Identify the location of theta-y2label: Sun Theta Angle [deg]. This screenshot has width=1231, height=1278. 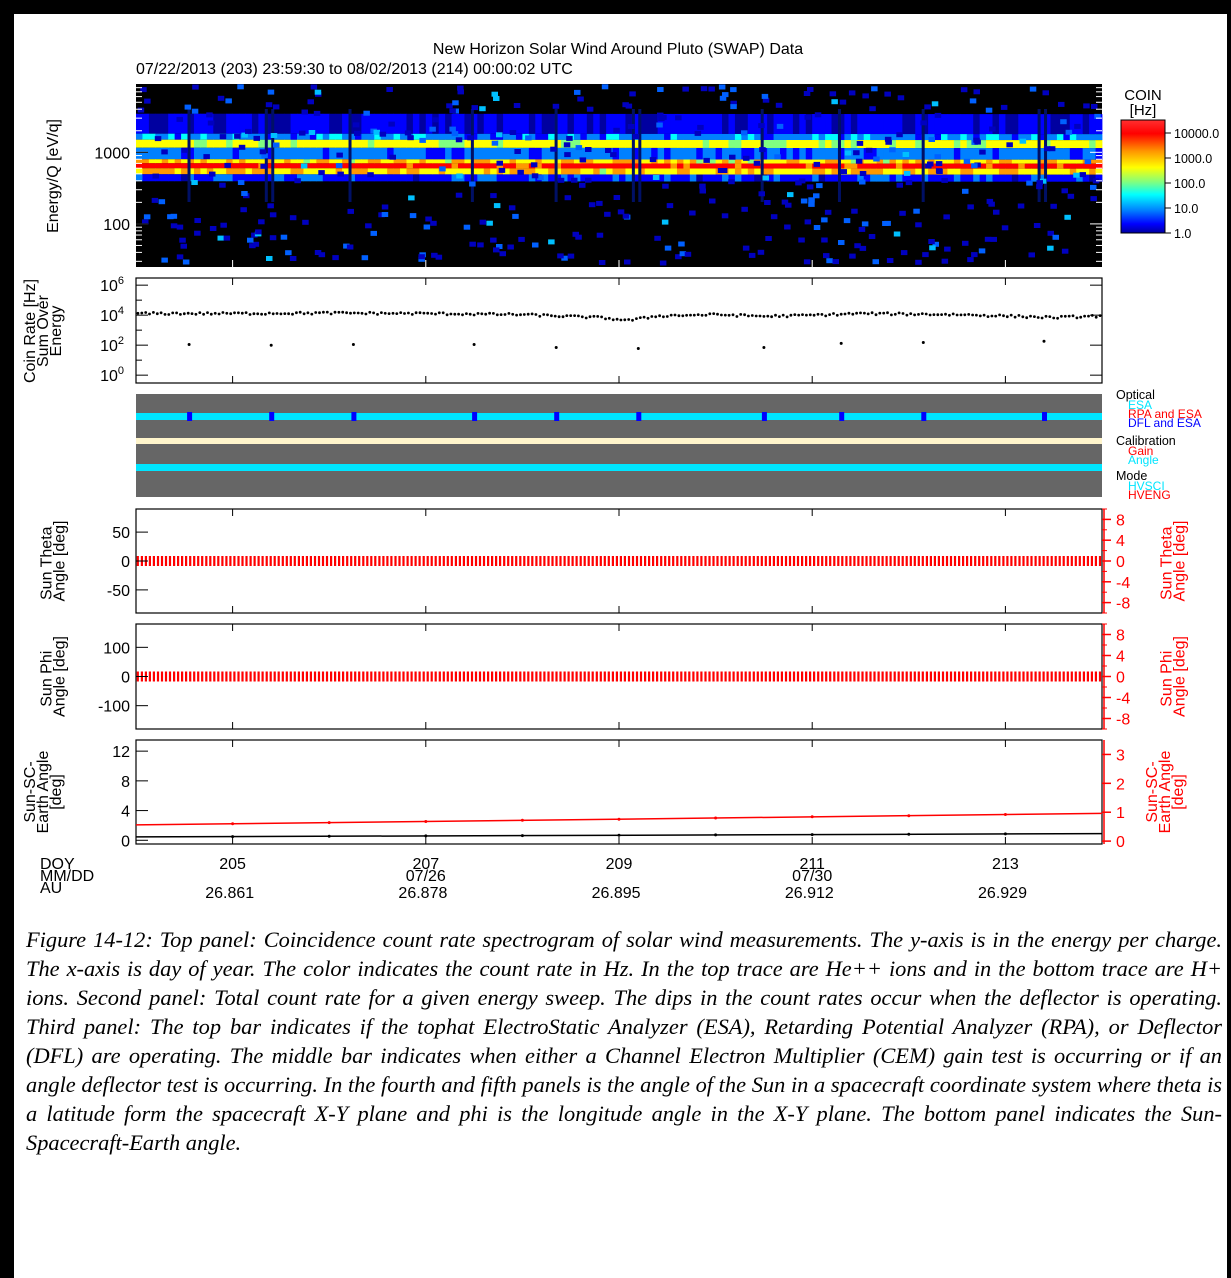
(1174, 561).